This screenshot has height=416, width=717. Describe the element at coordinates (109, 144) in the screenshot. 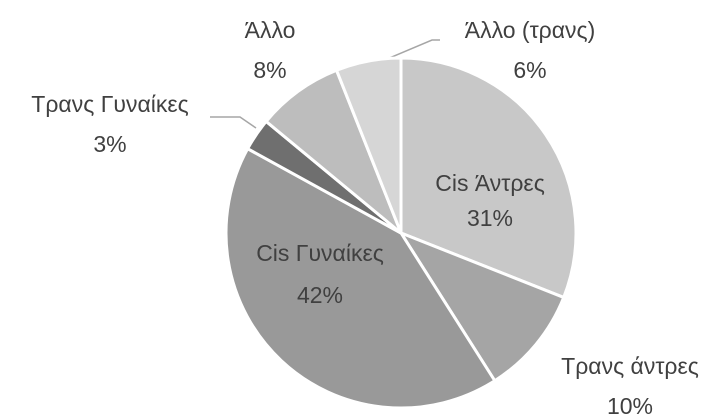

I see `value-label: 3%` at that location.